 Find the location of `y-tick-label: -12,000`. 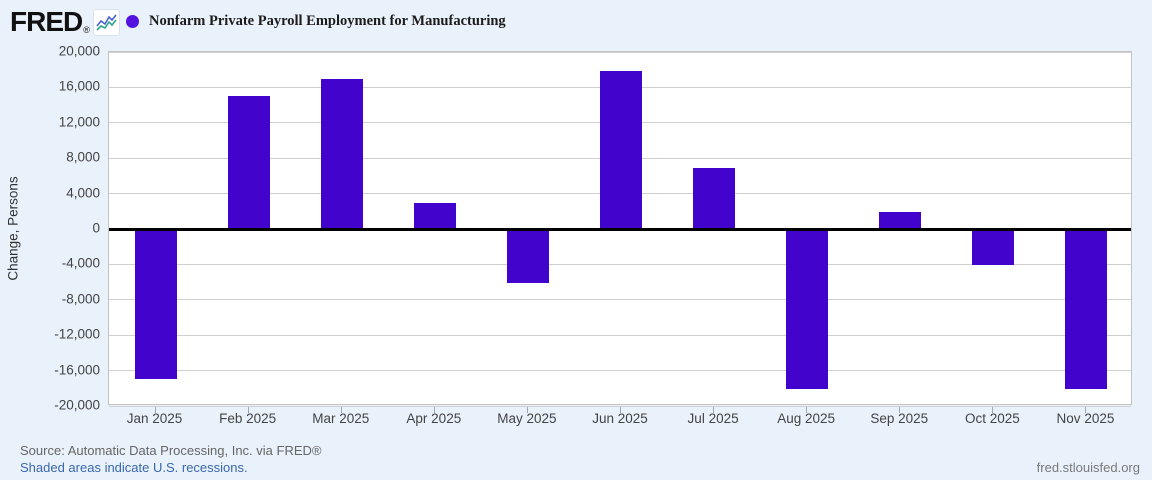

y-tick-label: -12,000 is located at coordinates (77, 334).